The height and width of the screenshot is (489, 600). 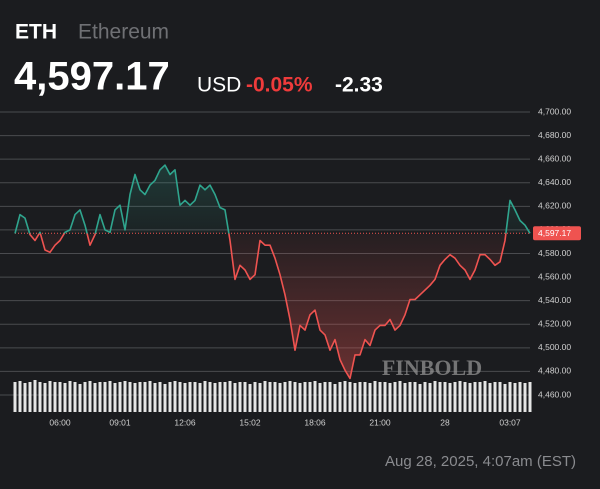 I want to click on y-tick-label: 4,500.00, so click(x=554, y=347).